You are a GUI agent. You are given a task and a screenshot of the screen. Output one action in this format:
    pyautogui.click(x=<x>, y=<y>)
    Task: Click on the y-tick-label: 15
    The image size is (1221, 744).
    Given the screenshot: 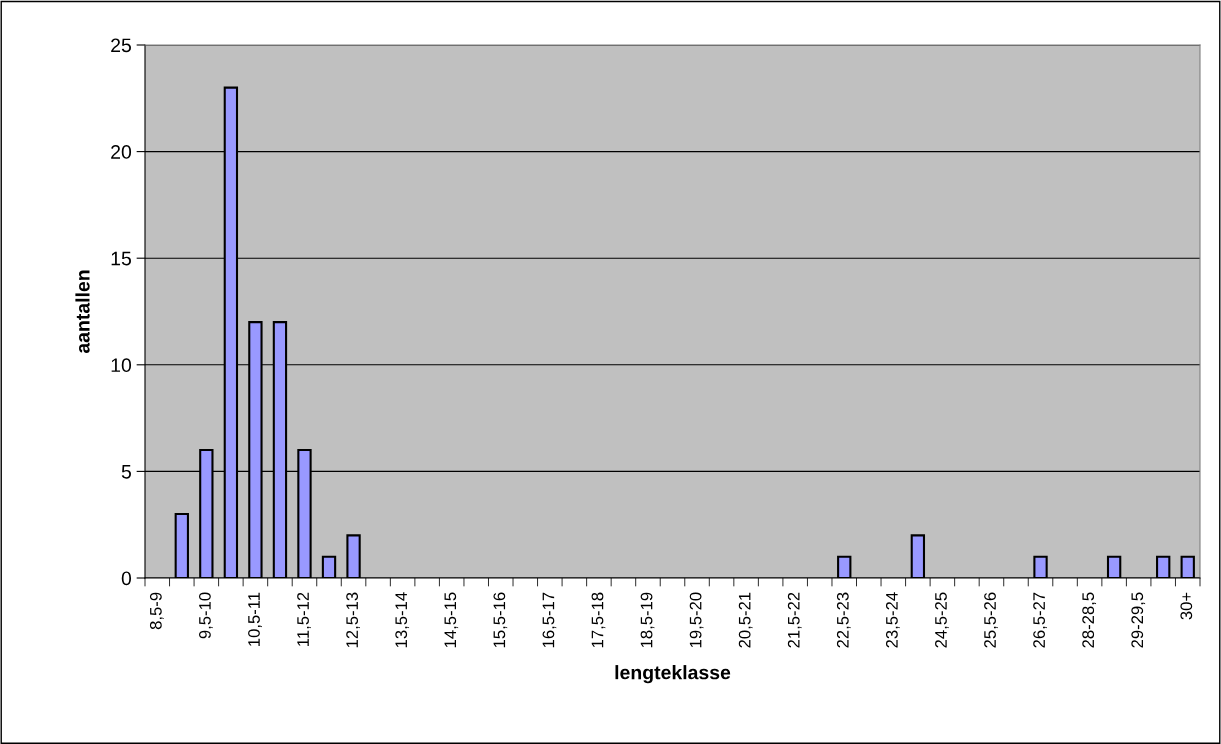 What is the action you would take?
    pyautogui.click(x=121, y=258)
    